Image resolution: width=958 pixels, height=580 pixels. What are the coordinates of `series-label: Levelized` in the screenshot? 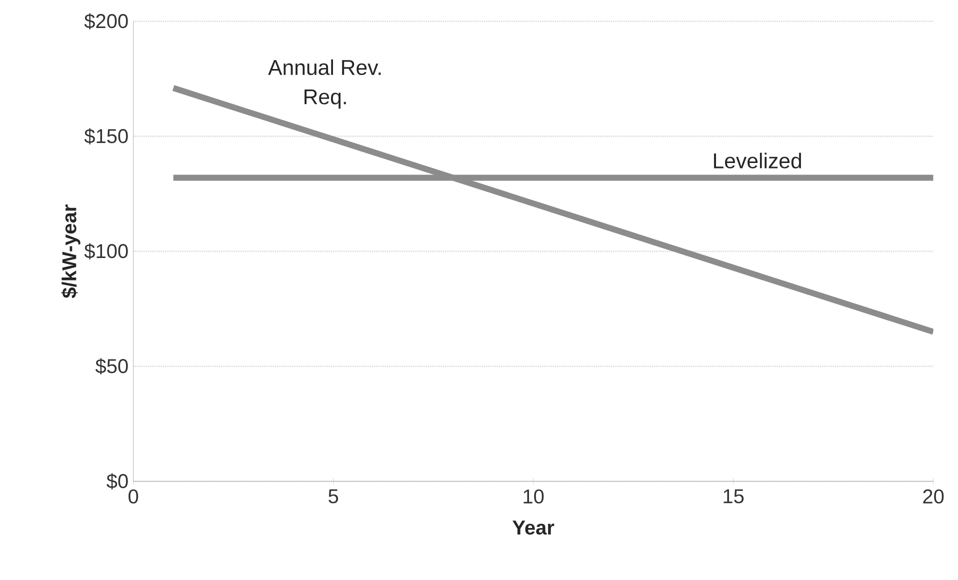 It's located at (758, 160).